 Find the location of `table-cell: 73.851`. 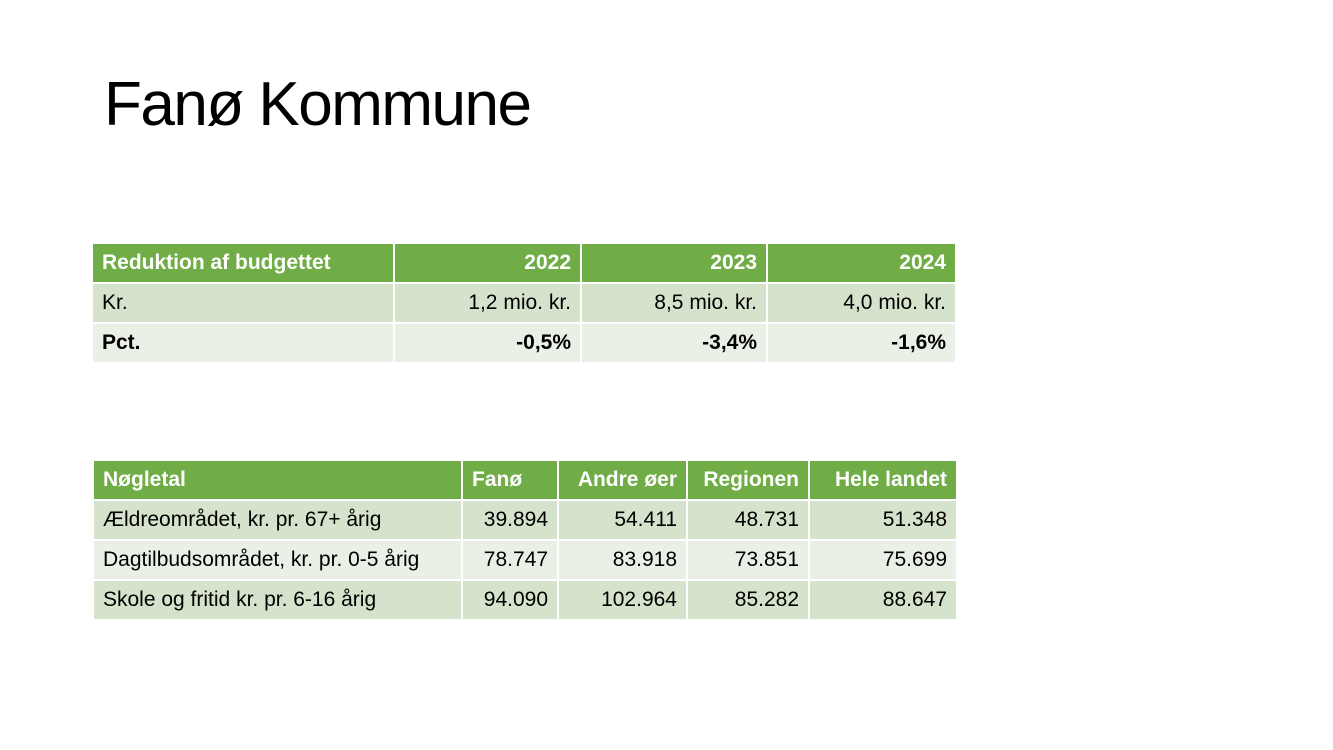

table-cell: 73.851 is located at coordinates (748, 560).